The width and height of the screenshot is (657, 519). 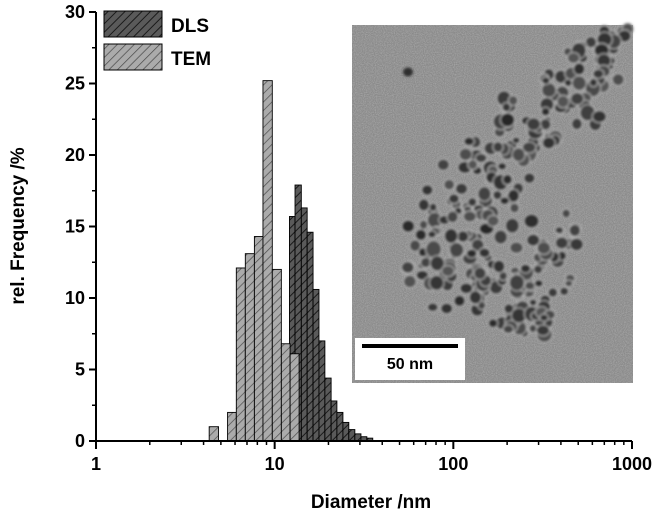 What do you see at coordinates (453, 464) in the screenshot?
I see `x-tick-label: 100` at bounding box center [453, 464].